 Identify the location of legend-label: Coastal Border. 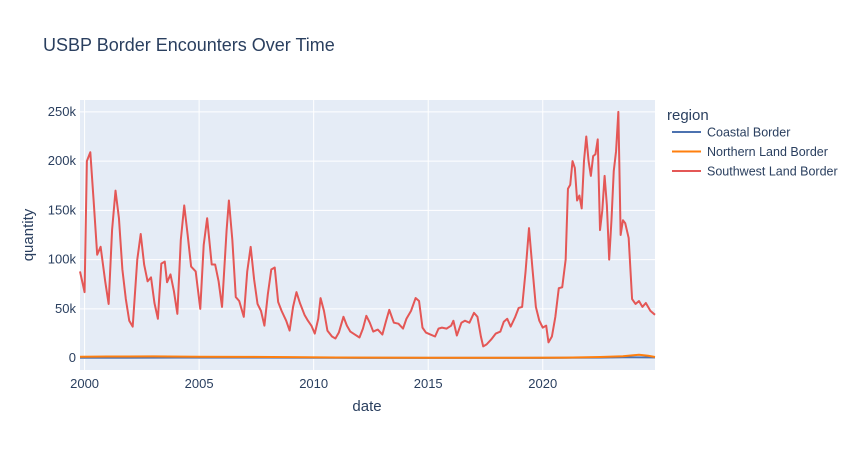
(748, 133).